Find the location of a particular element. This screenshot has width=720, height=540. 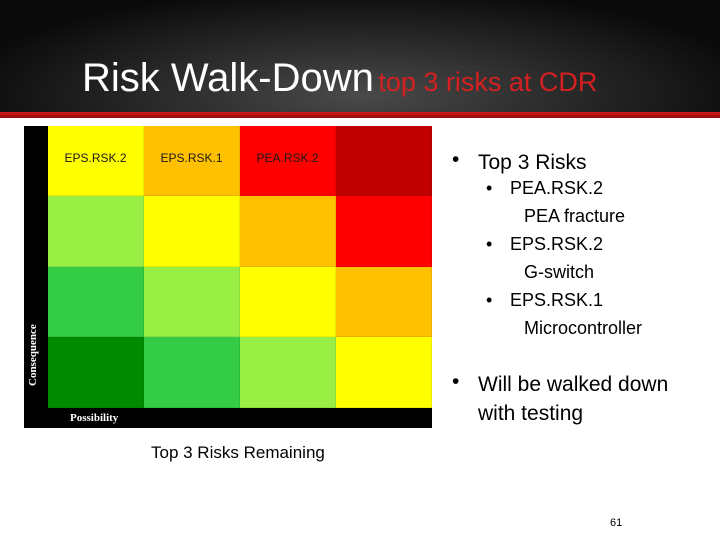

title-main: Risk Walk-Down is located at coordinates (228, 78).